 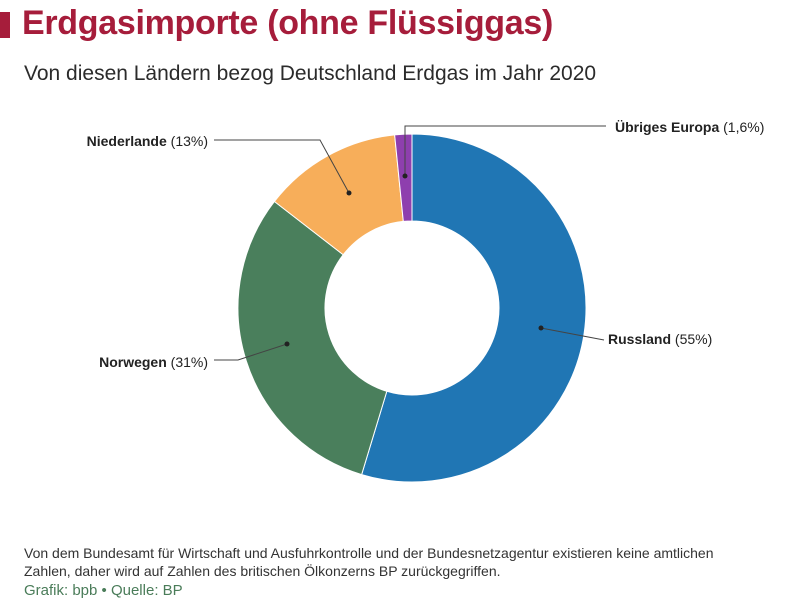 What do you see at coordinates (505, 150) in the screenshot?
I see `leader-line-uebriges-europa` at bounding box center [505, 150].